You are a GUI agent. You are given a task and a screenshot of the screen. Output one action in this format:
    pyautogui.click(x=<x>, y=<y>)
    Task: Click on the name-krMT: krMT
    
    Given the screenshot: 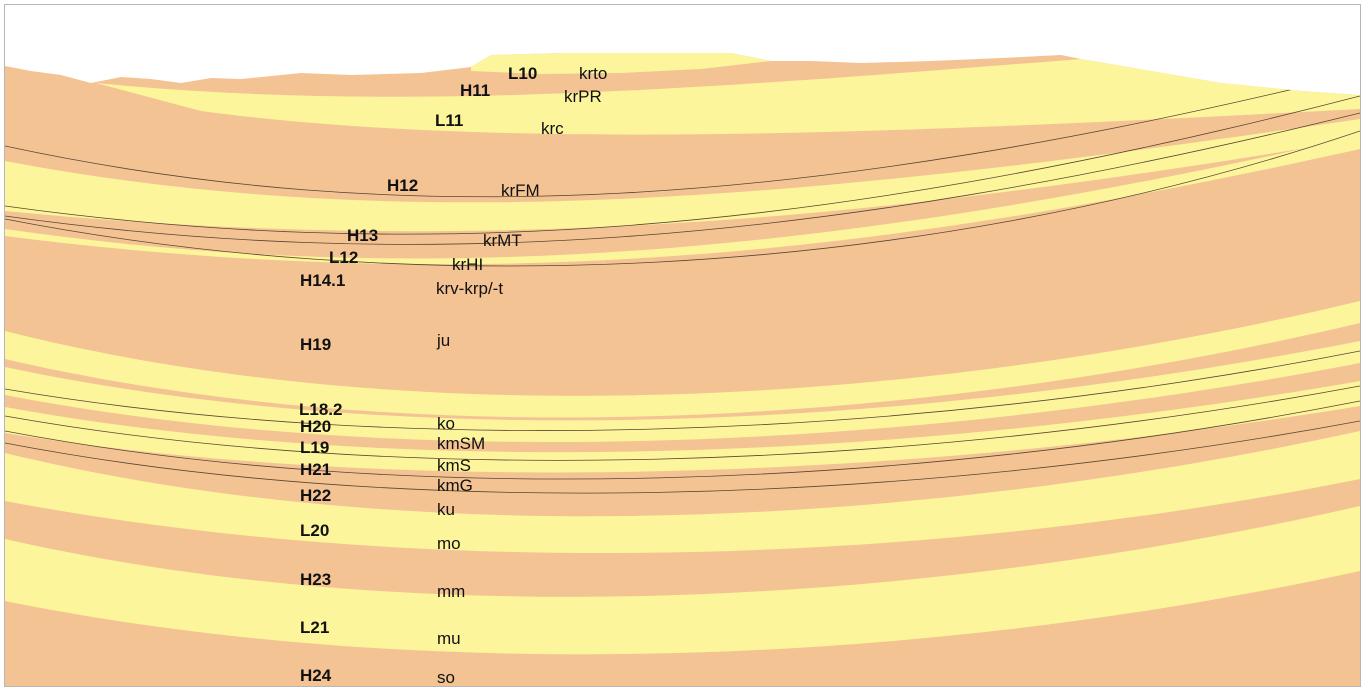 What is the action you would take?
    pyautogui.click(x=502, y=240)
    